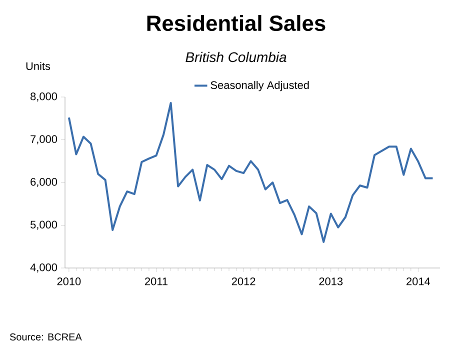 This screenshot has height=348, width=473. Describe the element at coordinates (69, 282) in the screenshot. I see `x-tick-label: 2010` at that location.